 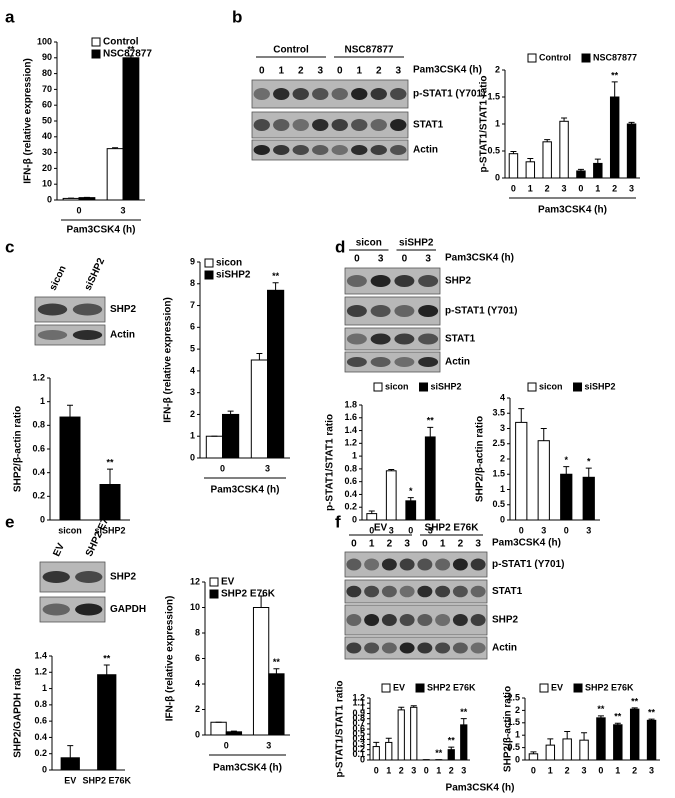 I want to click on legend-label: SHP2 E76K, so click(x=609, y=687).